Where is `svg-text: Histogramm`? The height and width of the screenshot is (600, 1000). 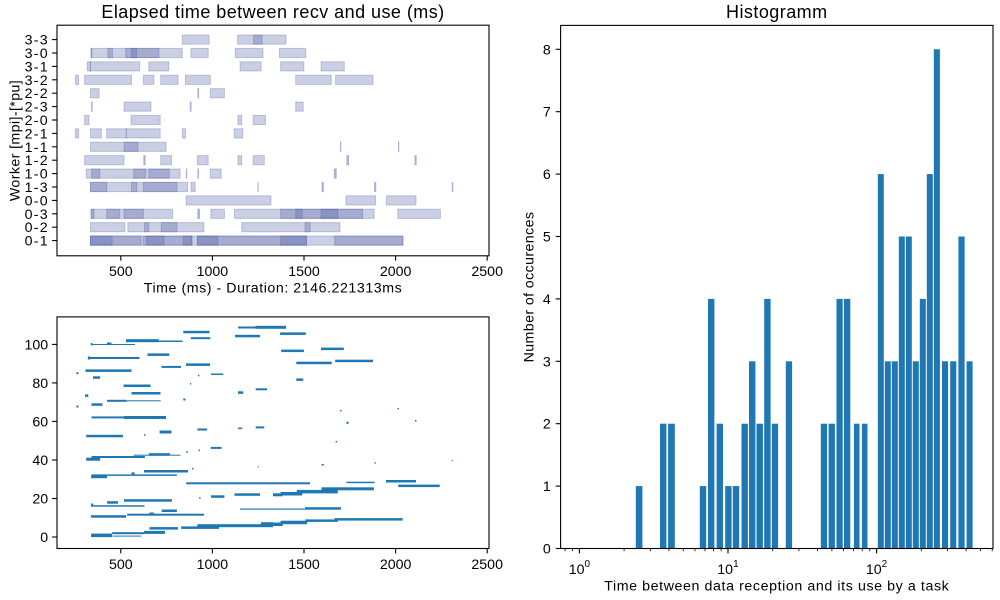 svg-text: Histogramm is located at coordinates (777, 12).